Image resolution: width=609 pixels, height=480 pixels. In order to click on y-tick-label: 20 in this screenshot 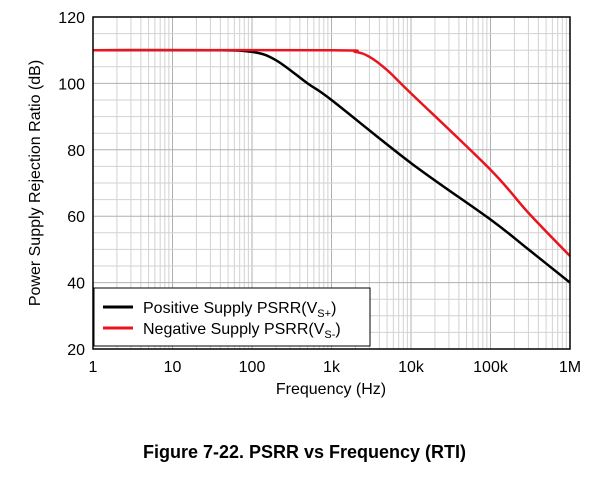, I will do `click(76, 350)`.